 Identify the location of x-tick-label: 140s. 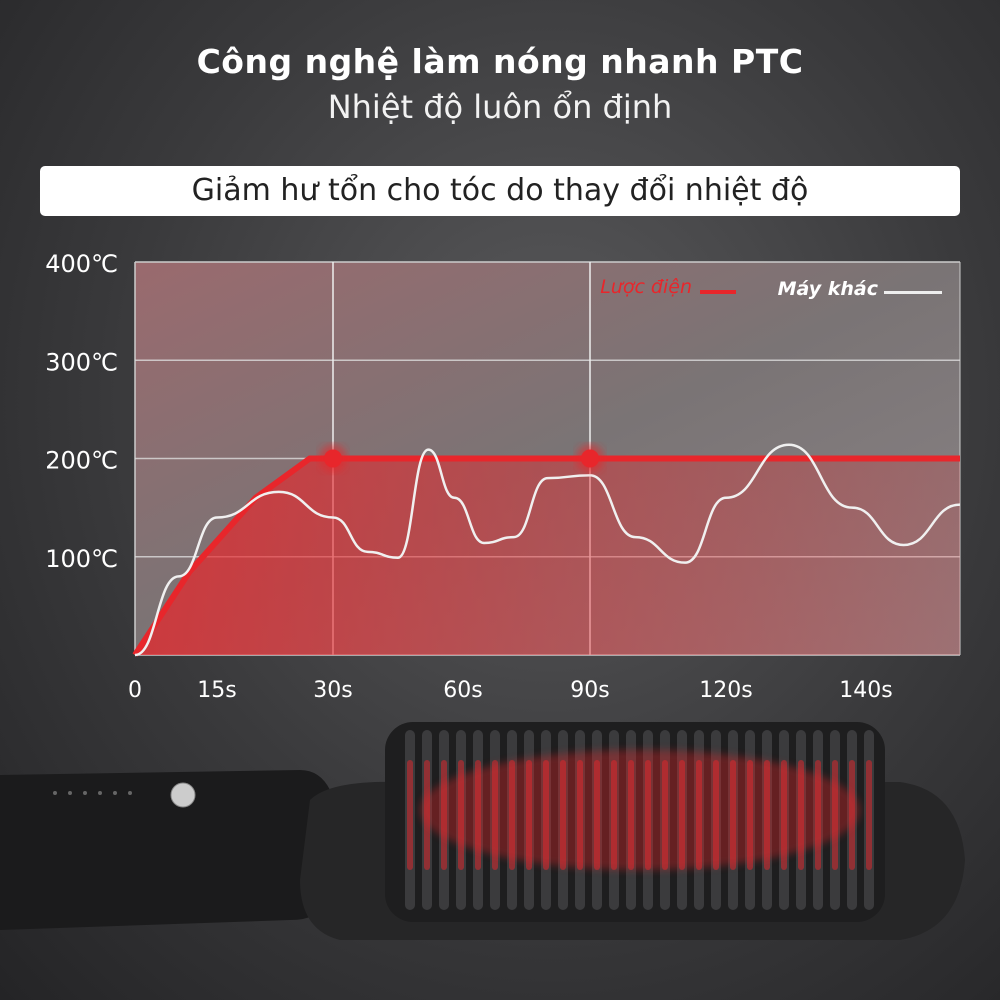
(865, 690).